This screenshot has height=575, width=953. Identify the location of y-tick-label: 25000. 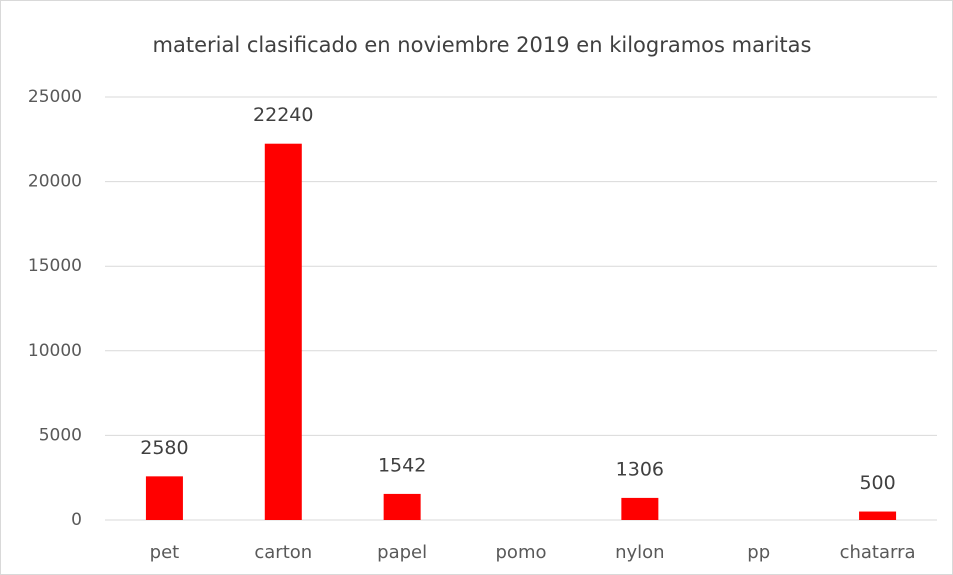
(55, 97).